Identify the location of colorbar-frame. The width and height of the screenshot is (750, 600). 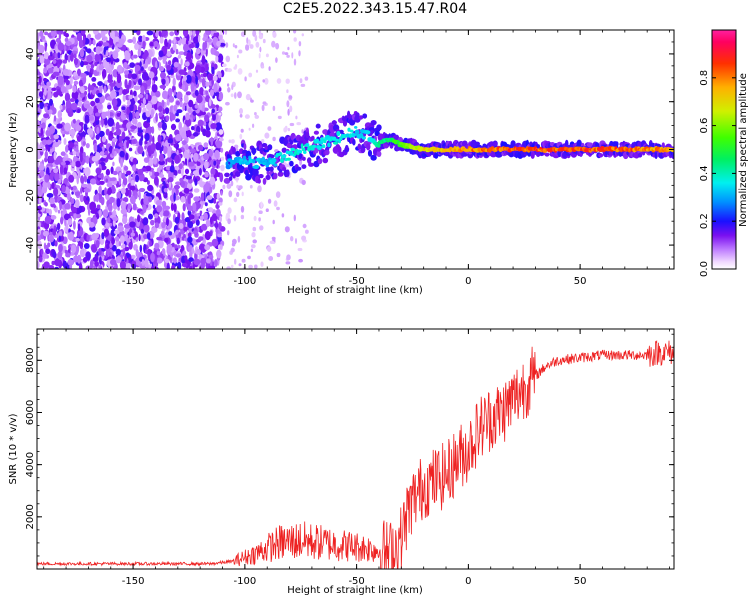
(724, 149).